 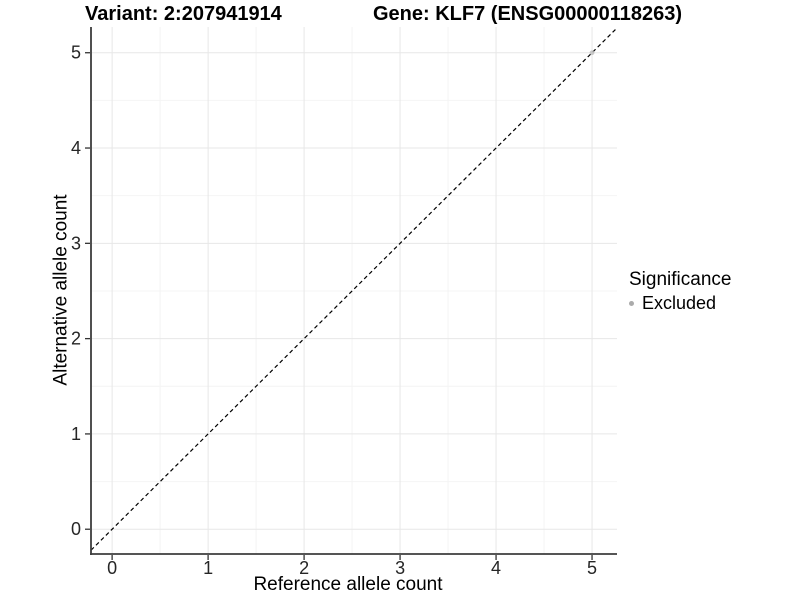 What do you see at coordinates (76, 529) in the screenshot?
I see `y-tick-label: 0` at bounding box center [76, 529].